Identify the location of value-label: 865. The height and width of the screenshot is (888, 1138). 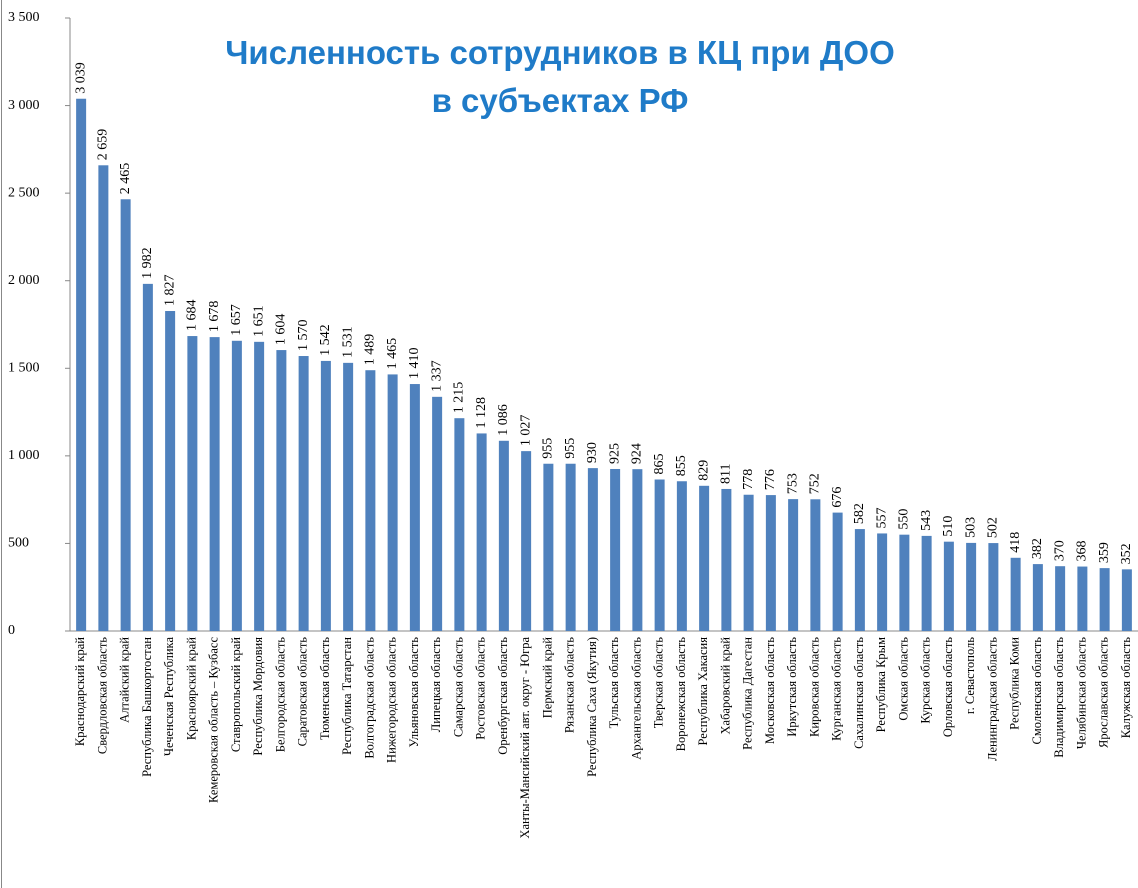
(659, 464).